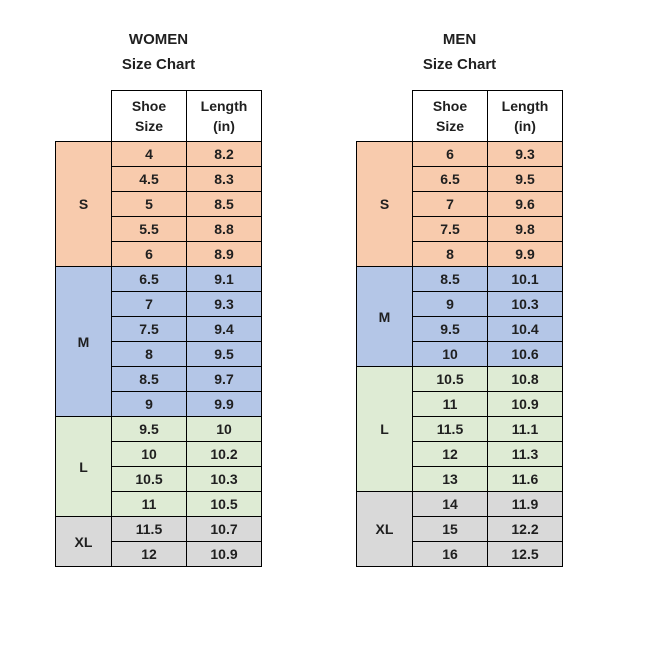  What do you see at coordinates (224, 479) in the screenshot?
I see `length-cell: 10.3` at bounding box center [224, 479].